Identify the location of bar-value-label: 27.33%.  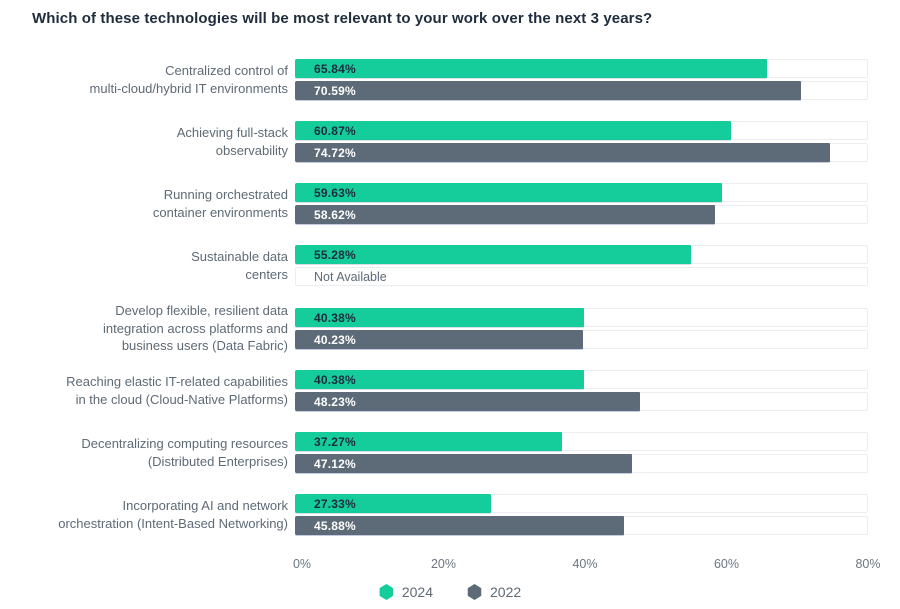
(335, 503).